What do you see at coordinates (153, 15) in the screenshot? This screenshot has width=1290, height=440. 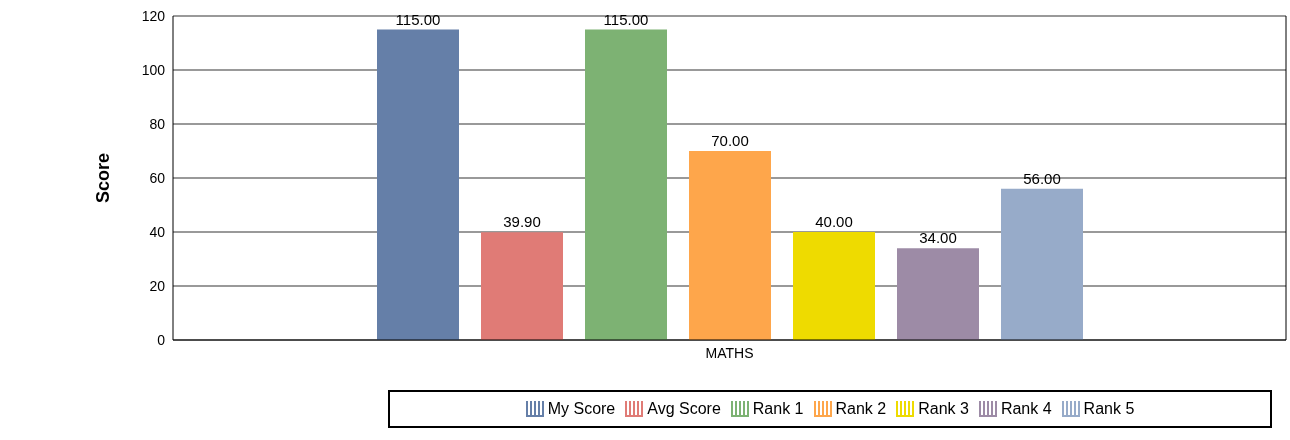 I see `y-tick-label: 120` at bounding box center [153, 15].